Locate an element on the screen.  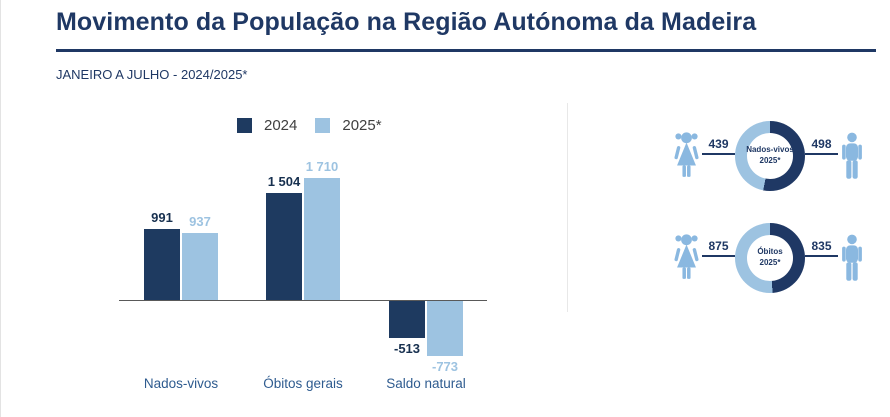
donut-center-label: Óbitos 2025* is located at coordinates (770, 258).